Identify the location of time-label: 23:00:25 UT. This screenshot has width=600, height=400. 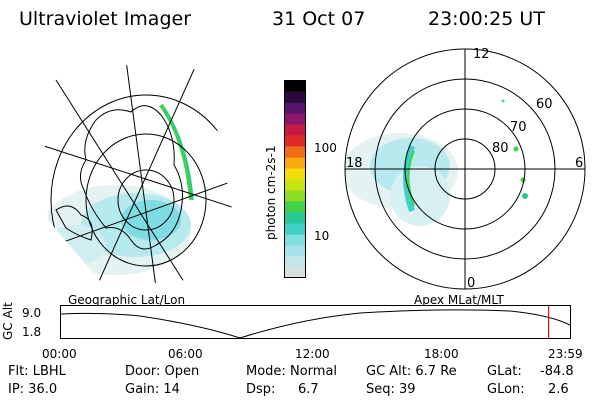
(486, 19).